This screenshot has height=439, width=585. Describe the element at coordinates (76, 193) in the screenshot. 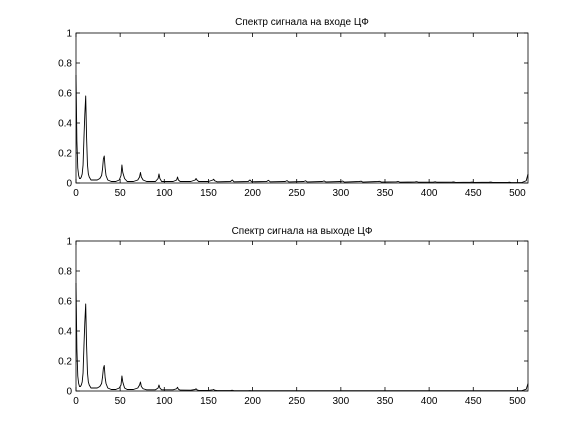

I see `top-x-tick-label: 0` at that location.